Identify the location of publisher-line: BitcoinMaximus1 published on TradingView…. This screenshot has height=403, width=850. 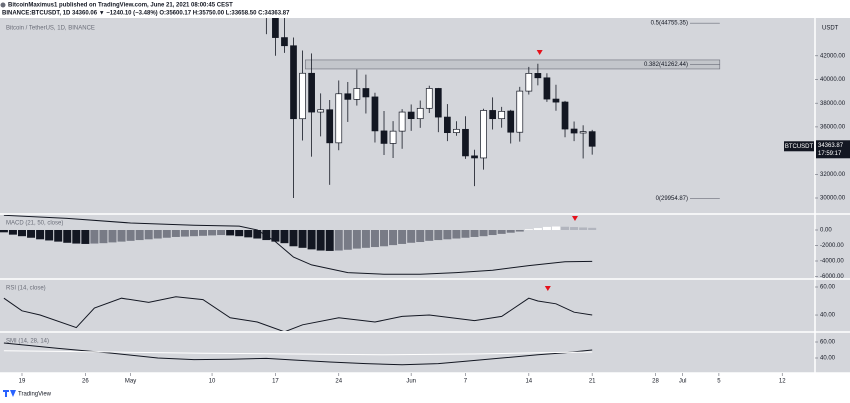
(120, 6).